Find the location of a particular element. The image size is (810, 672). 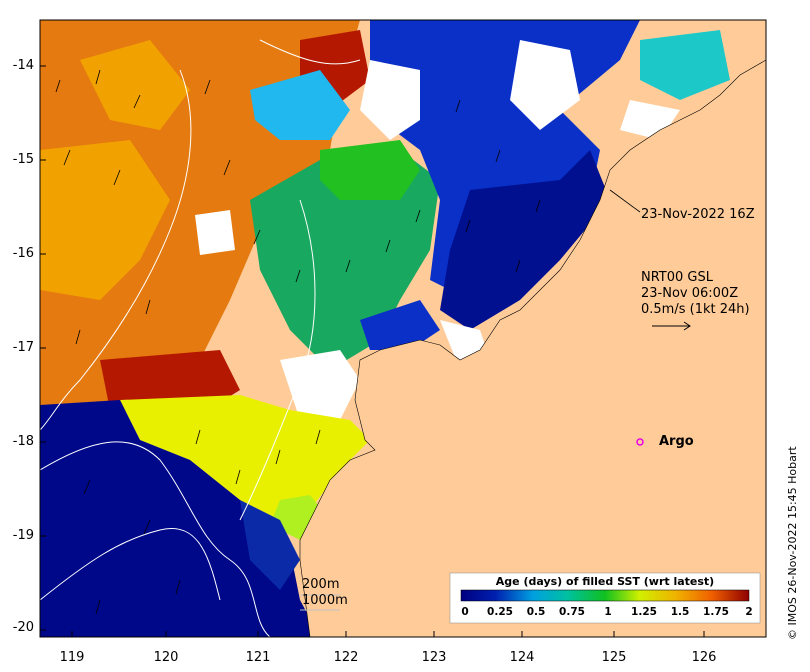

credit-label: © IMOS 26-Nov-2022 15:45 Hobart is located at coordinates (792, 543).